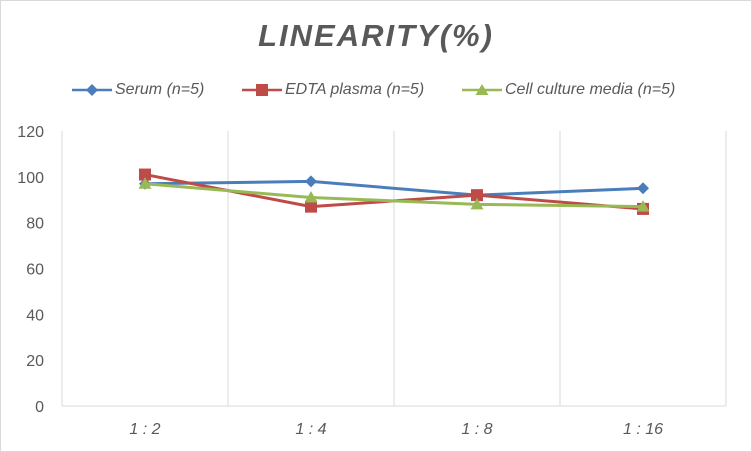 Image resolution: width=752 pixels, height=452 pixels. Describe the element at coordinates (160, 89) in the screenshot. I see `legend-label-serum: Serum (n=5)` at that location.